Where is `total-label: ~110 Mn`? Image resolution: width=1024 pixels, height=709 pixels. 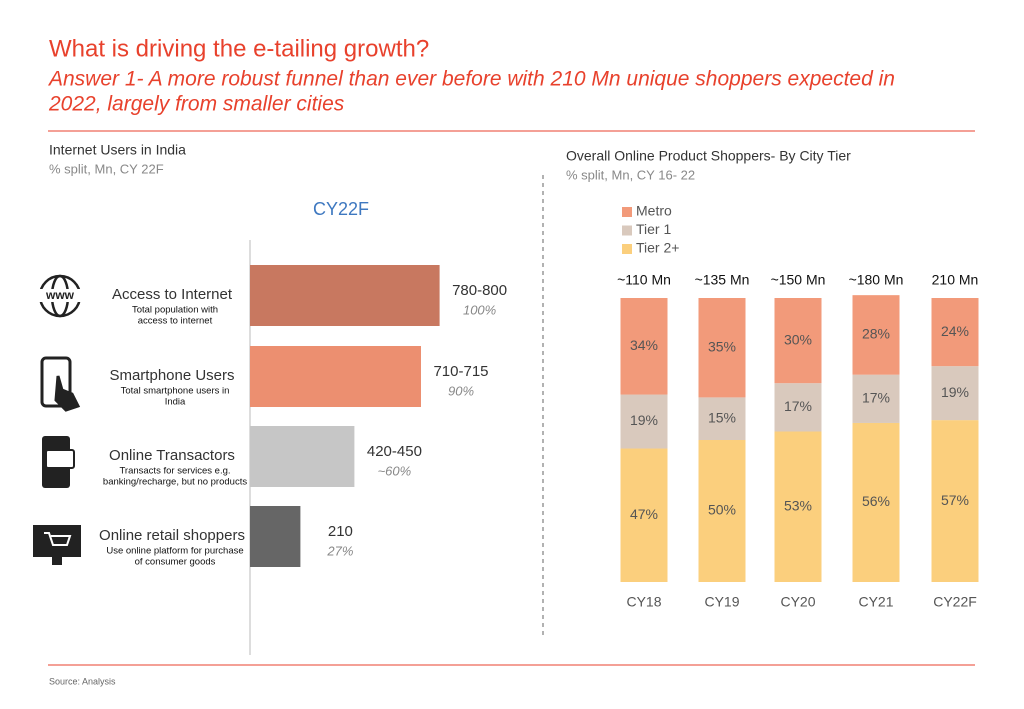 total-label: ~110 Mn is located at coordinates (644, 280).